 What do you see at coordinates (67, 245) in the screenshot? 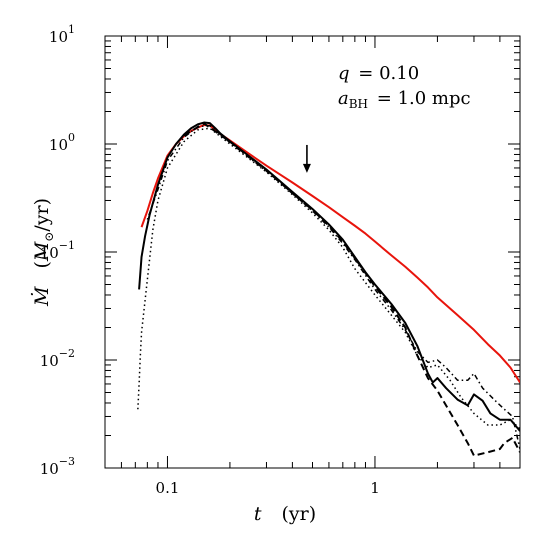
I see `y-tick-label-exp: −1` at bounding box center [67, 245].